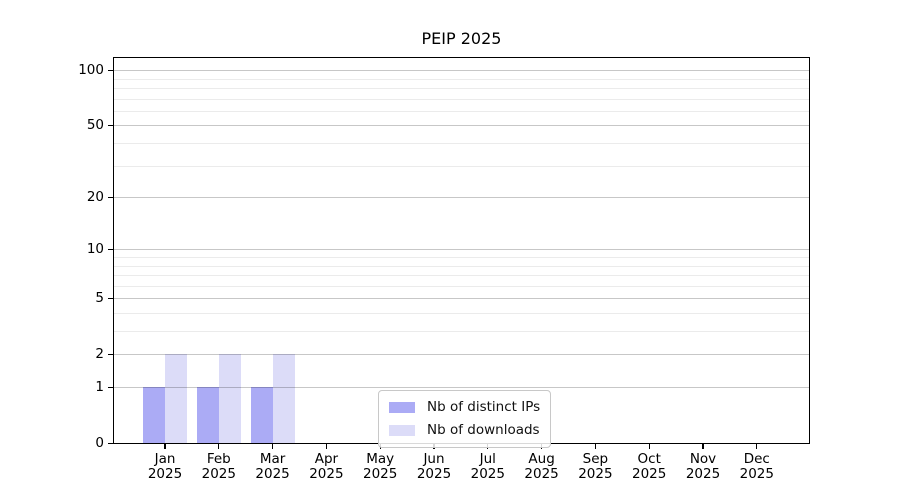 This screenshot has width=900, height=500. What do you see at coordinates (272, 466) in the screenshot?
I see `x-axis-tick-label: Mar 2025` at bounding box center [272, 466].